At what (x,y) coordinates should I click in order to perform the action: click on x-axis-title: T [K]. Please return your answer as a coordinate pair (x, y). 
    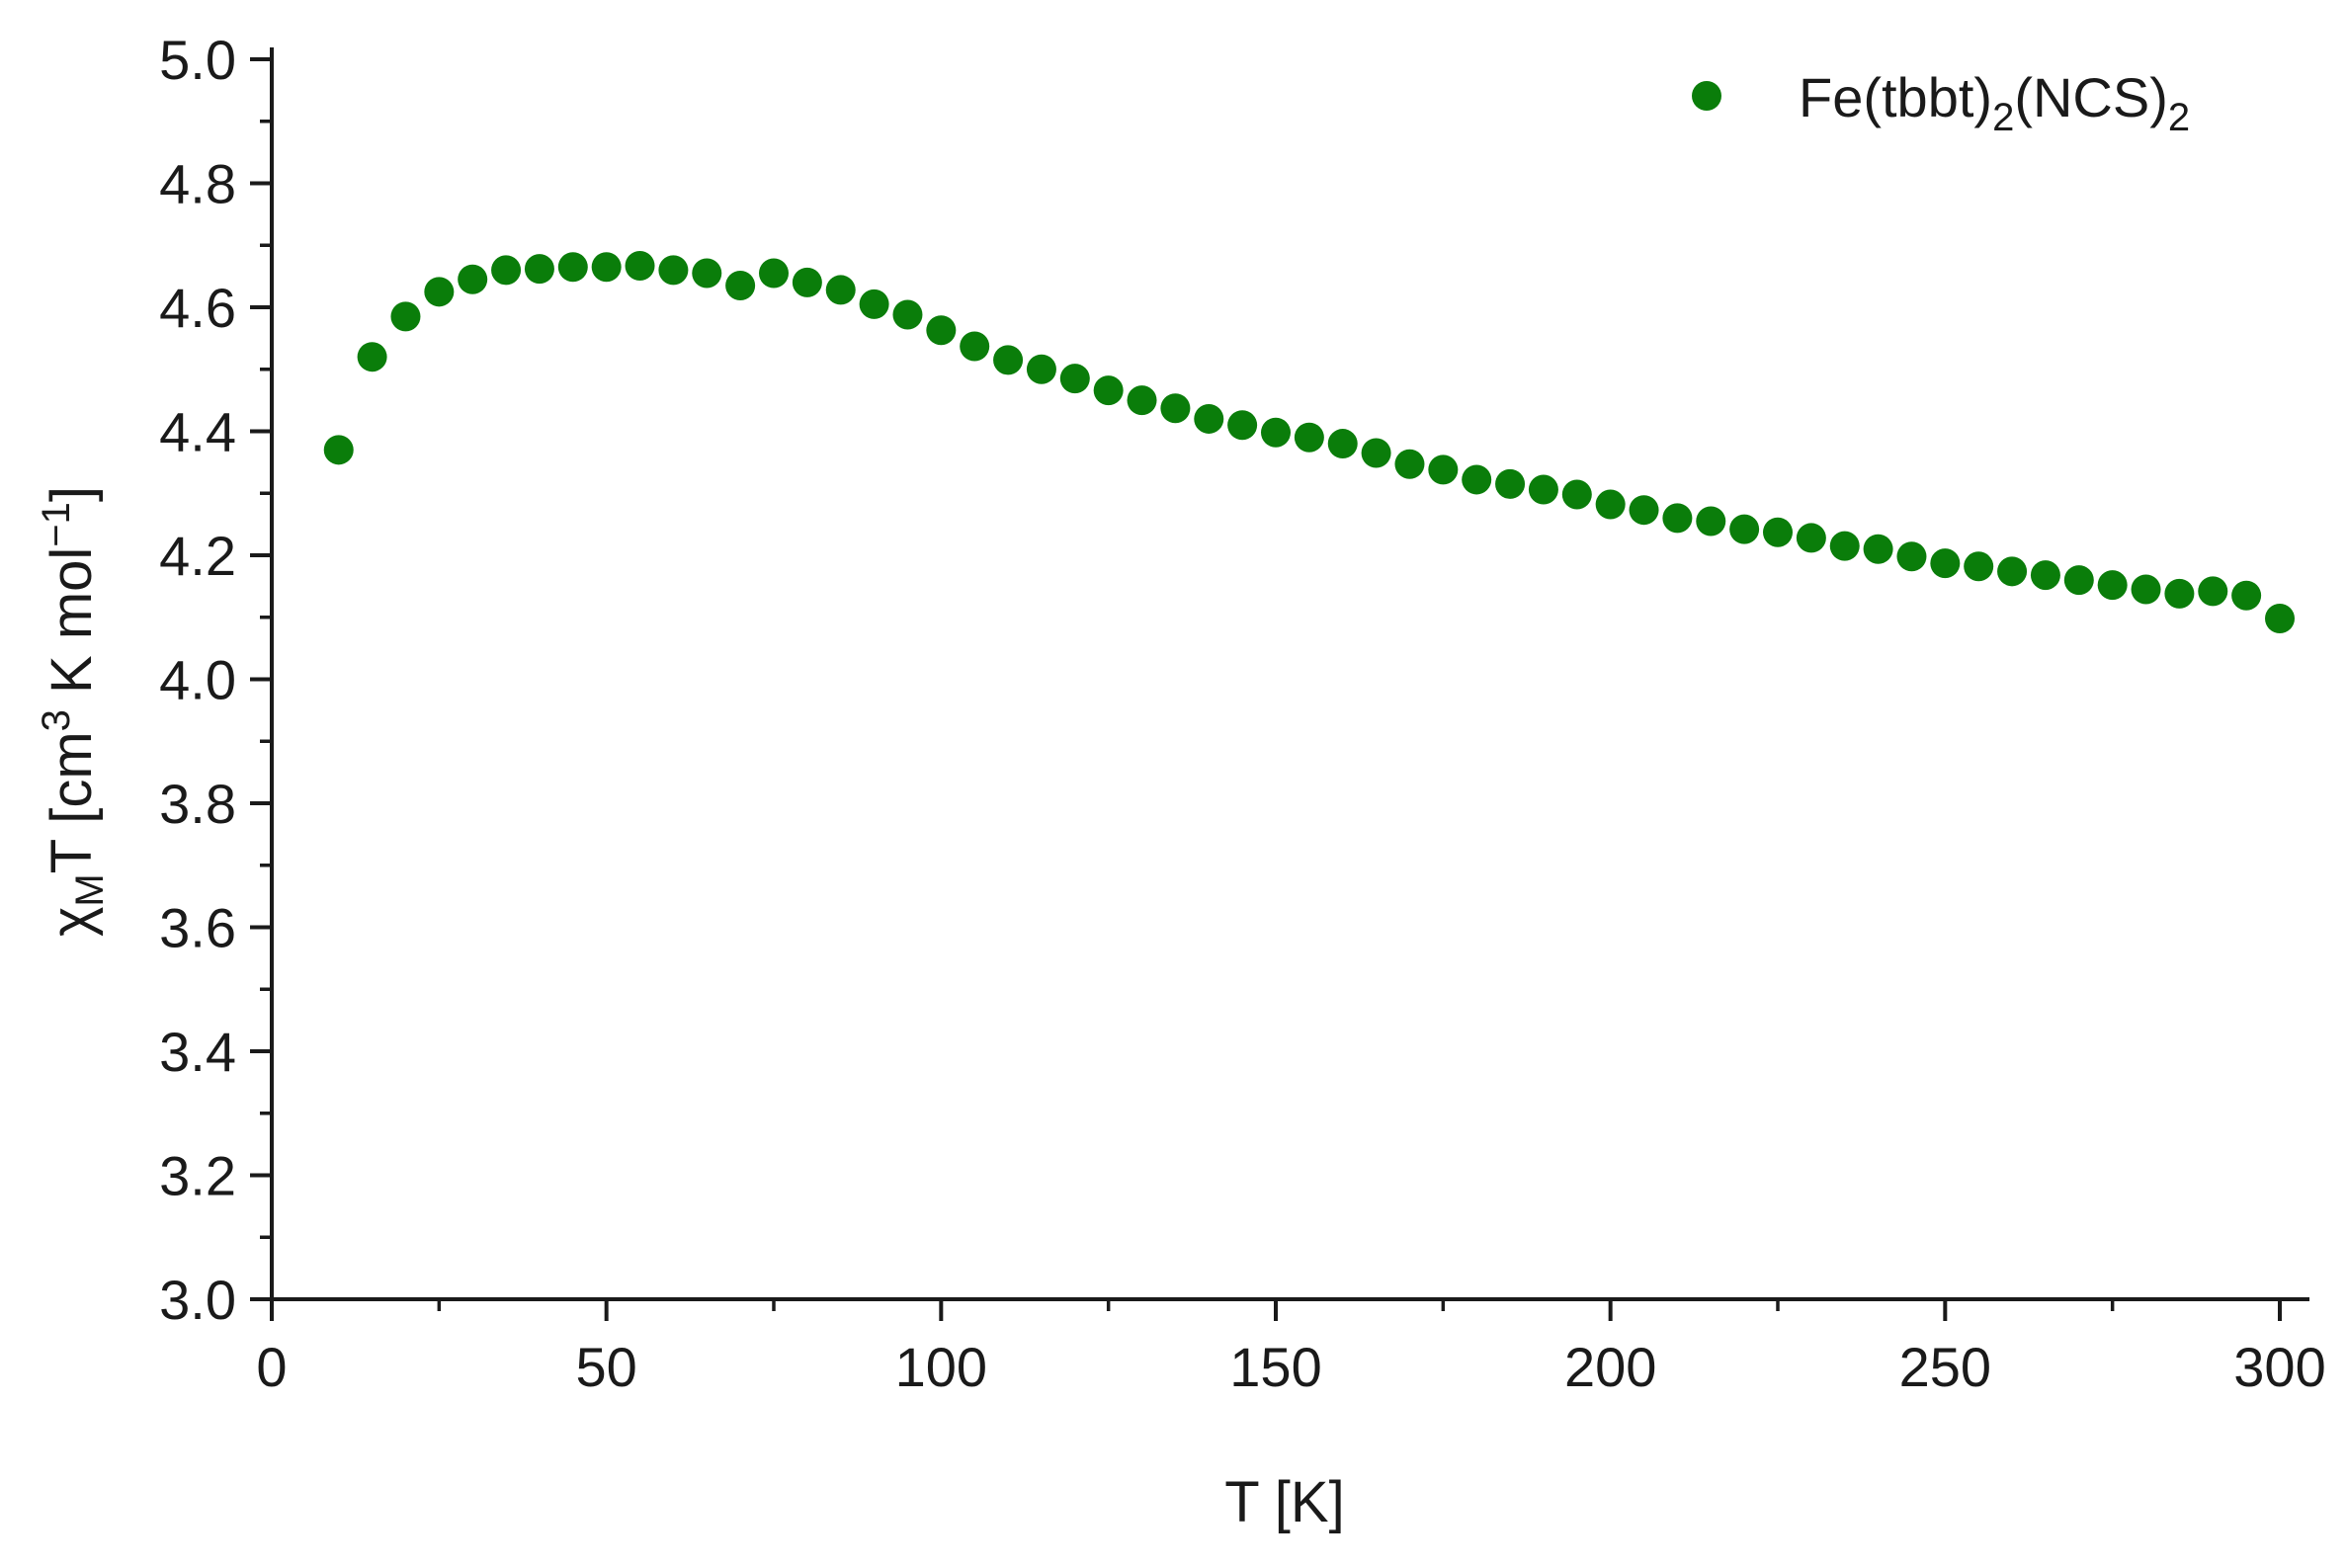
    Looking at the image, I should click on (1284, 1502).